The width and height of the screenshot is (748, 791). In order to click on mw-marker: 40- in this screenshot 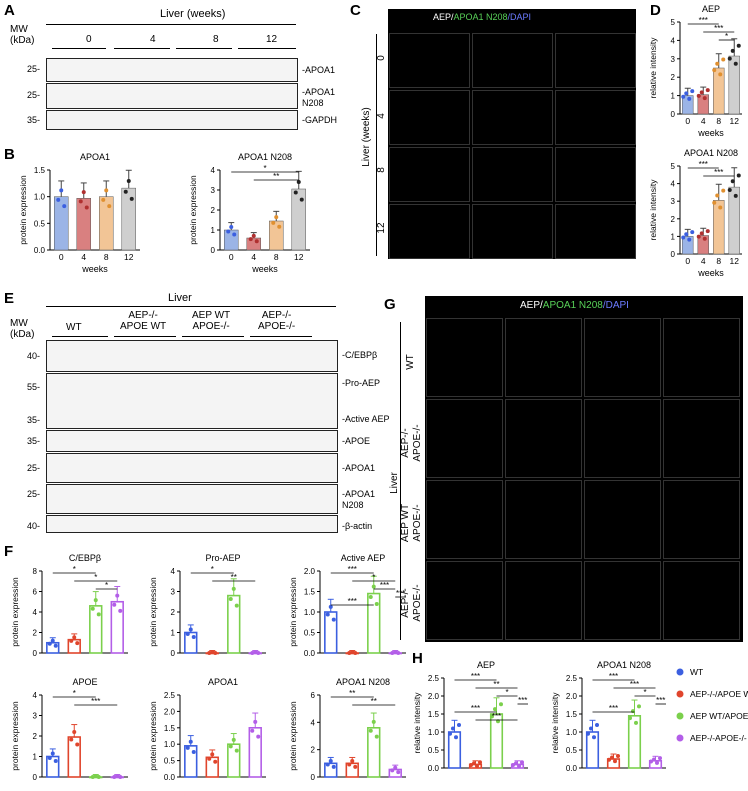, I will do `click(33, 526)`.